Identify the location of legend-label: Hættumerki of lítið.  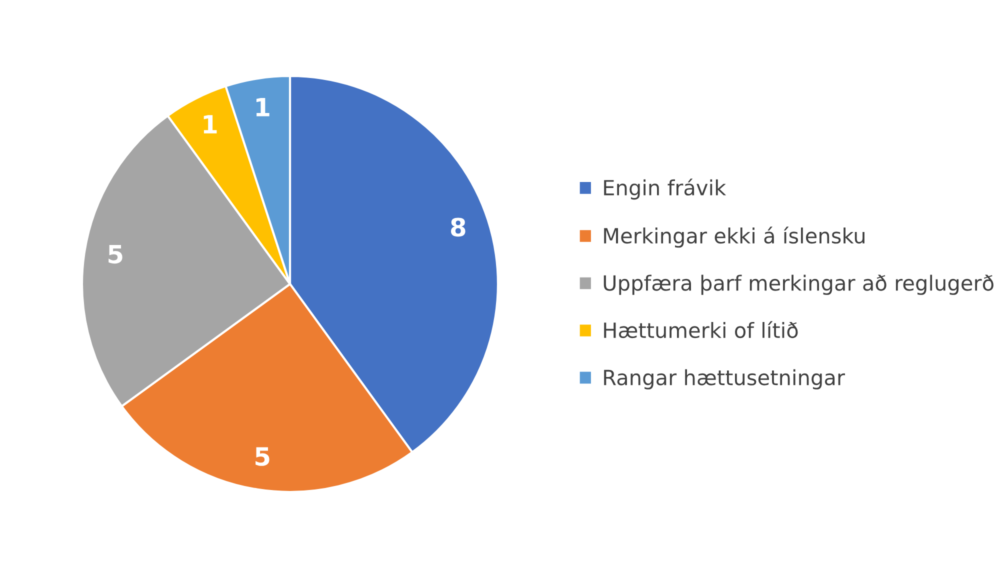
(701, 329).